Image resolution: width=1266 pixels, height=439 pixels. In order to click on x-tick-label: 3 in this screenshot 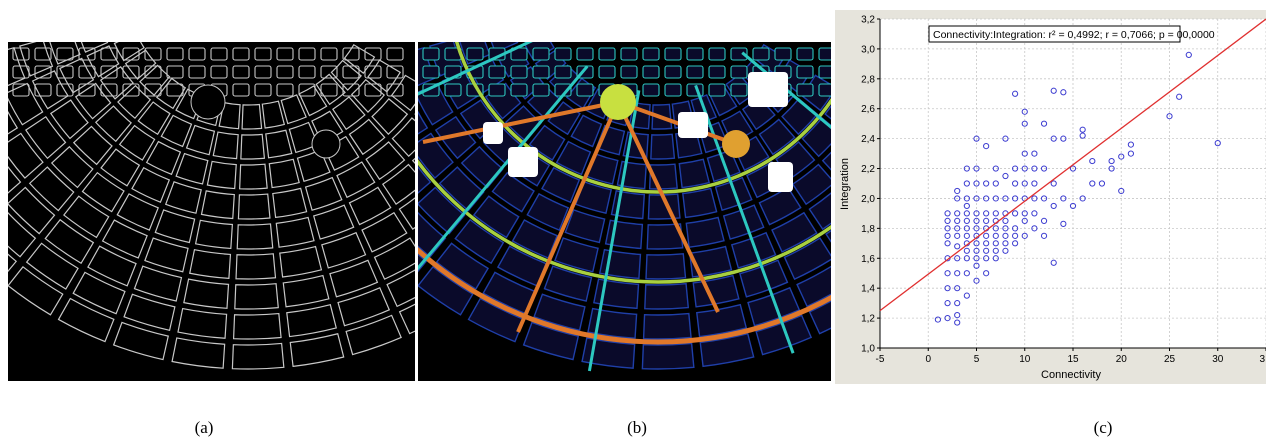, I will do `click(1262, 359)`.